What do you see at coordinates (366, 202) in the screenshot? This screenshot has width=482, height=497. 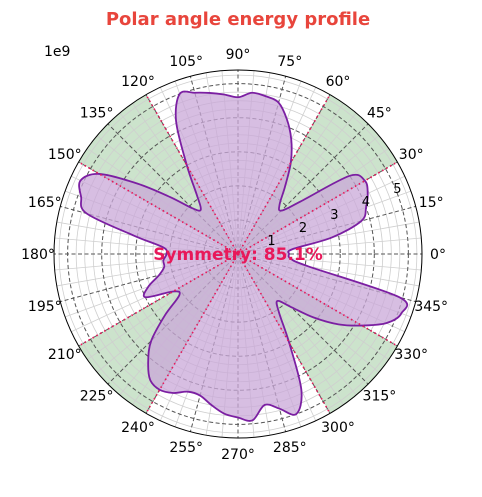 I see `radial-tick-label: 4` at bounding box center [366, 202].